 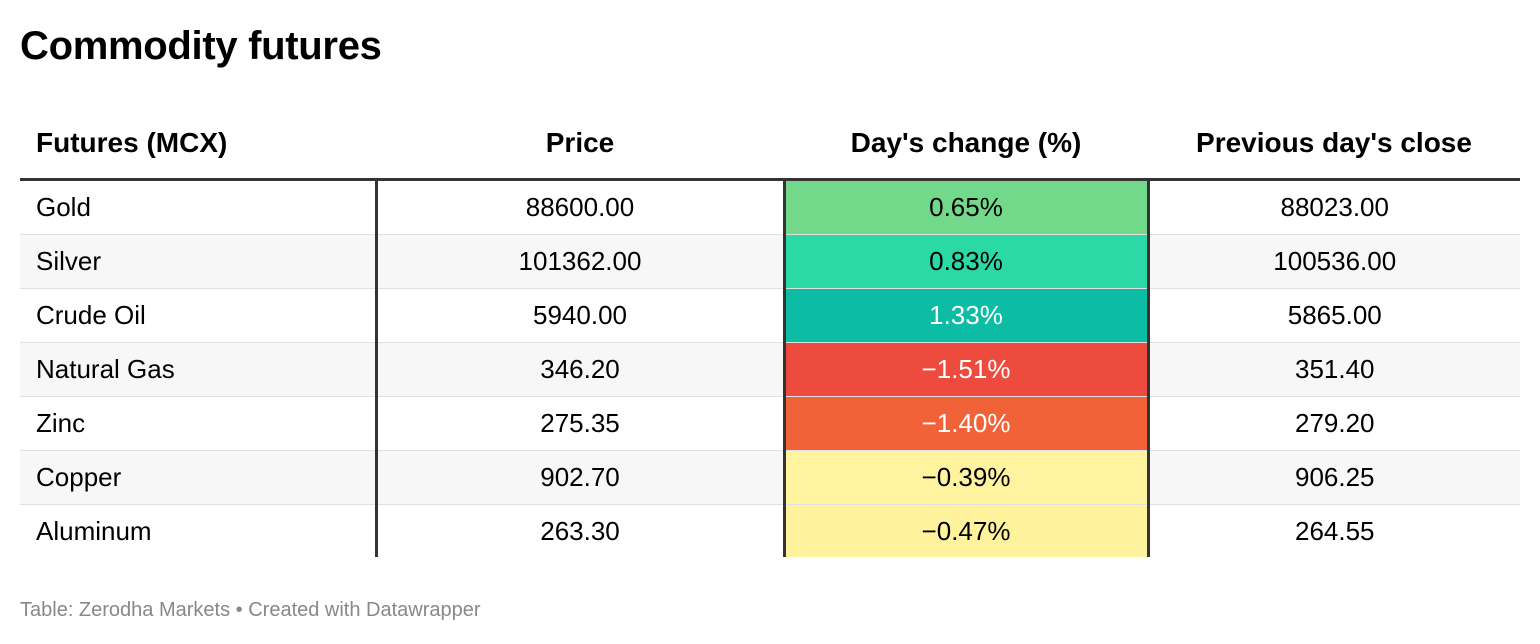 What do you see at coordinates (966, 144) in the screenshot?
I see `column-header-days-change: Day's change (%)` at bounding box center [966, 144].